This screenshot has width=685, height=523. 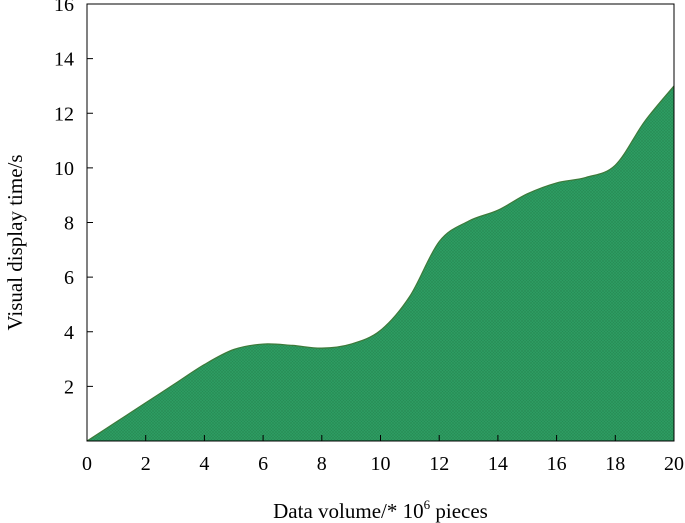 I want to click on x-tick-label: 14, so click(x=498, y=464).